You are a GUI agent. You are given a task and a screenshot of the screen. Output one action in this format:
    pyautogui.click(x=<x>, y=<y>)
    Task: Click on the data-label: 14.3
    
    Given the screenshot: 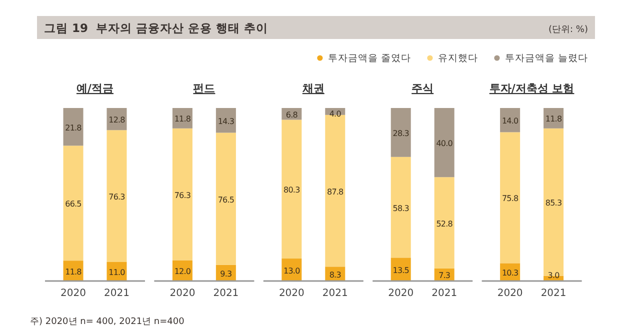 What is the action you would take?
    pyautogui.click(x=226, y=121)
    